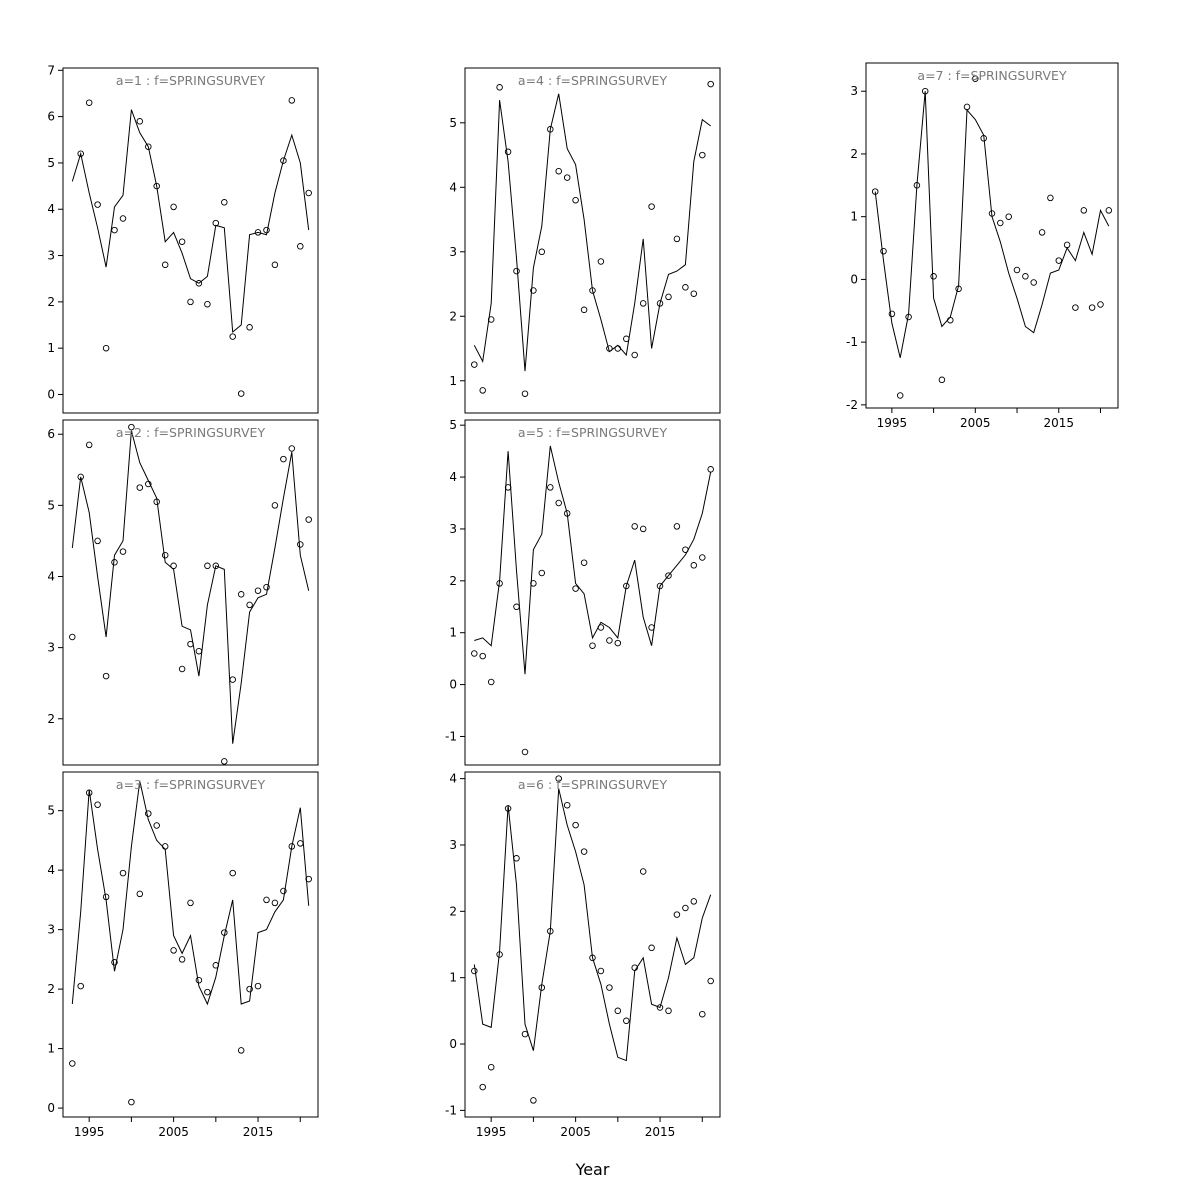  I want to click on panel-title-a1: a=1 : f=SPRINGSURVEY, so click(190, 80).